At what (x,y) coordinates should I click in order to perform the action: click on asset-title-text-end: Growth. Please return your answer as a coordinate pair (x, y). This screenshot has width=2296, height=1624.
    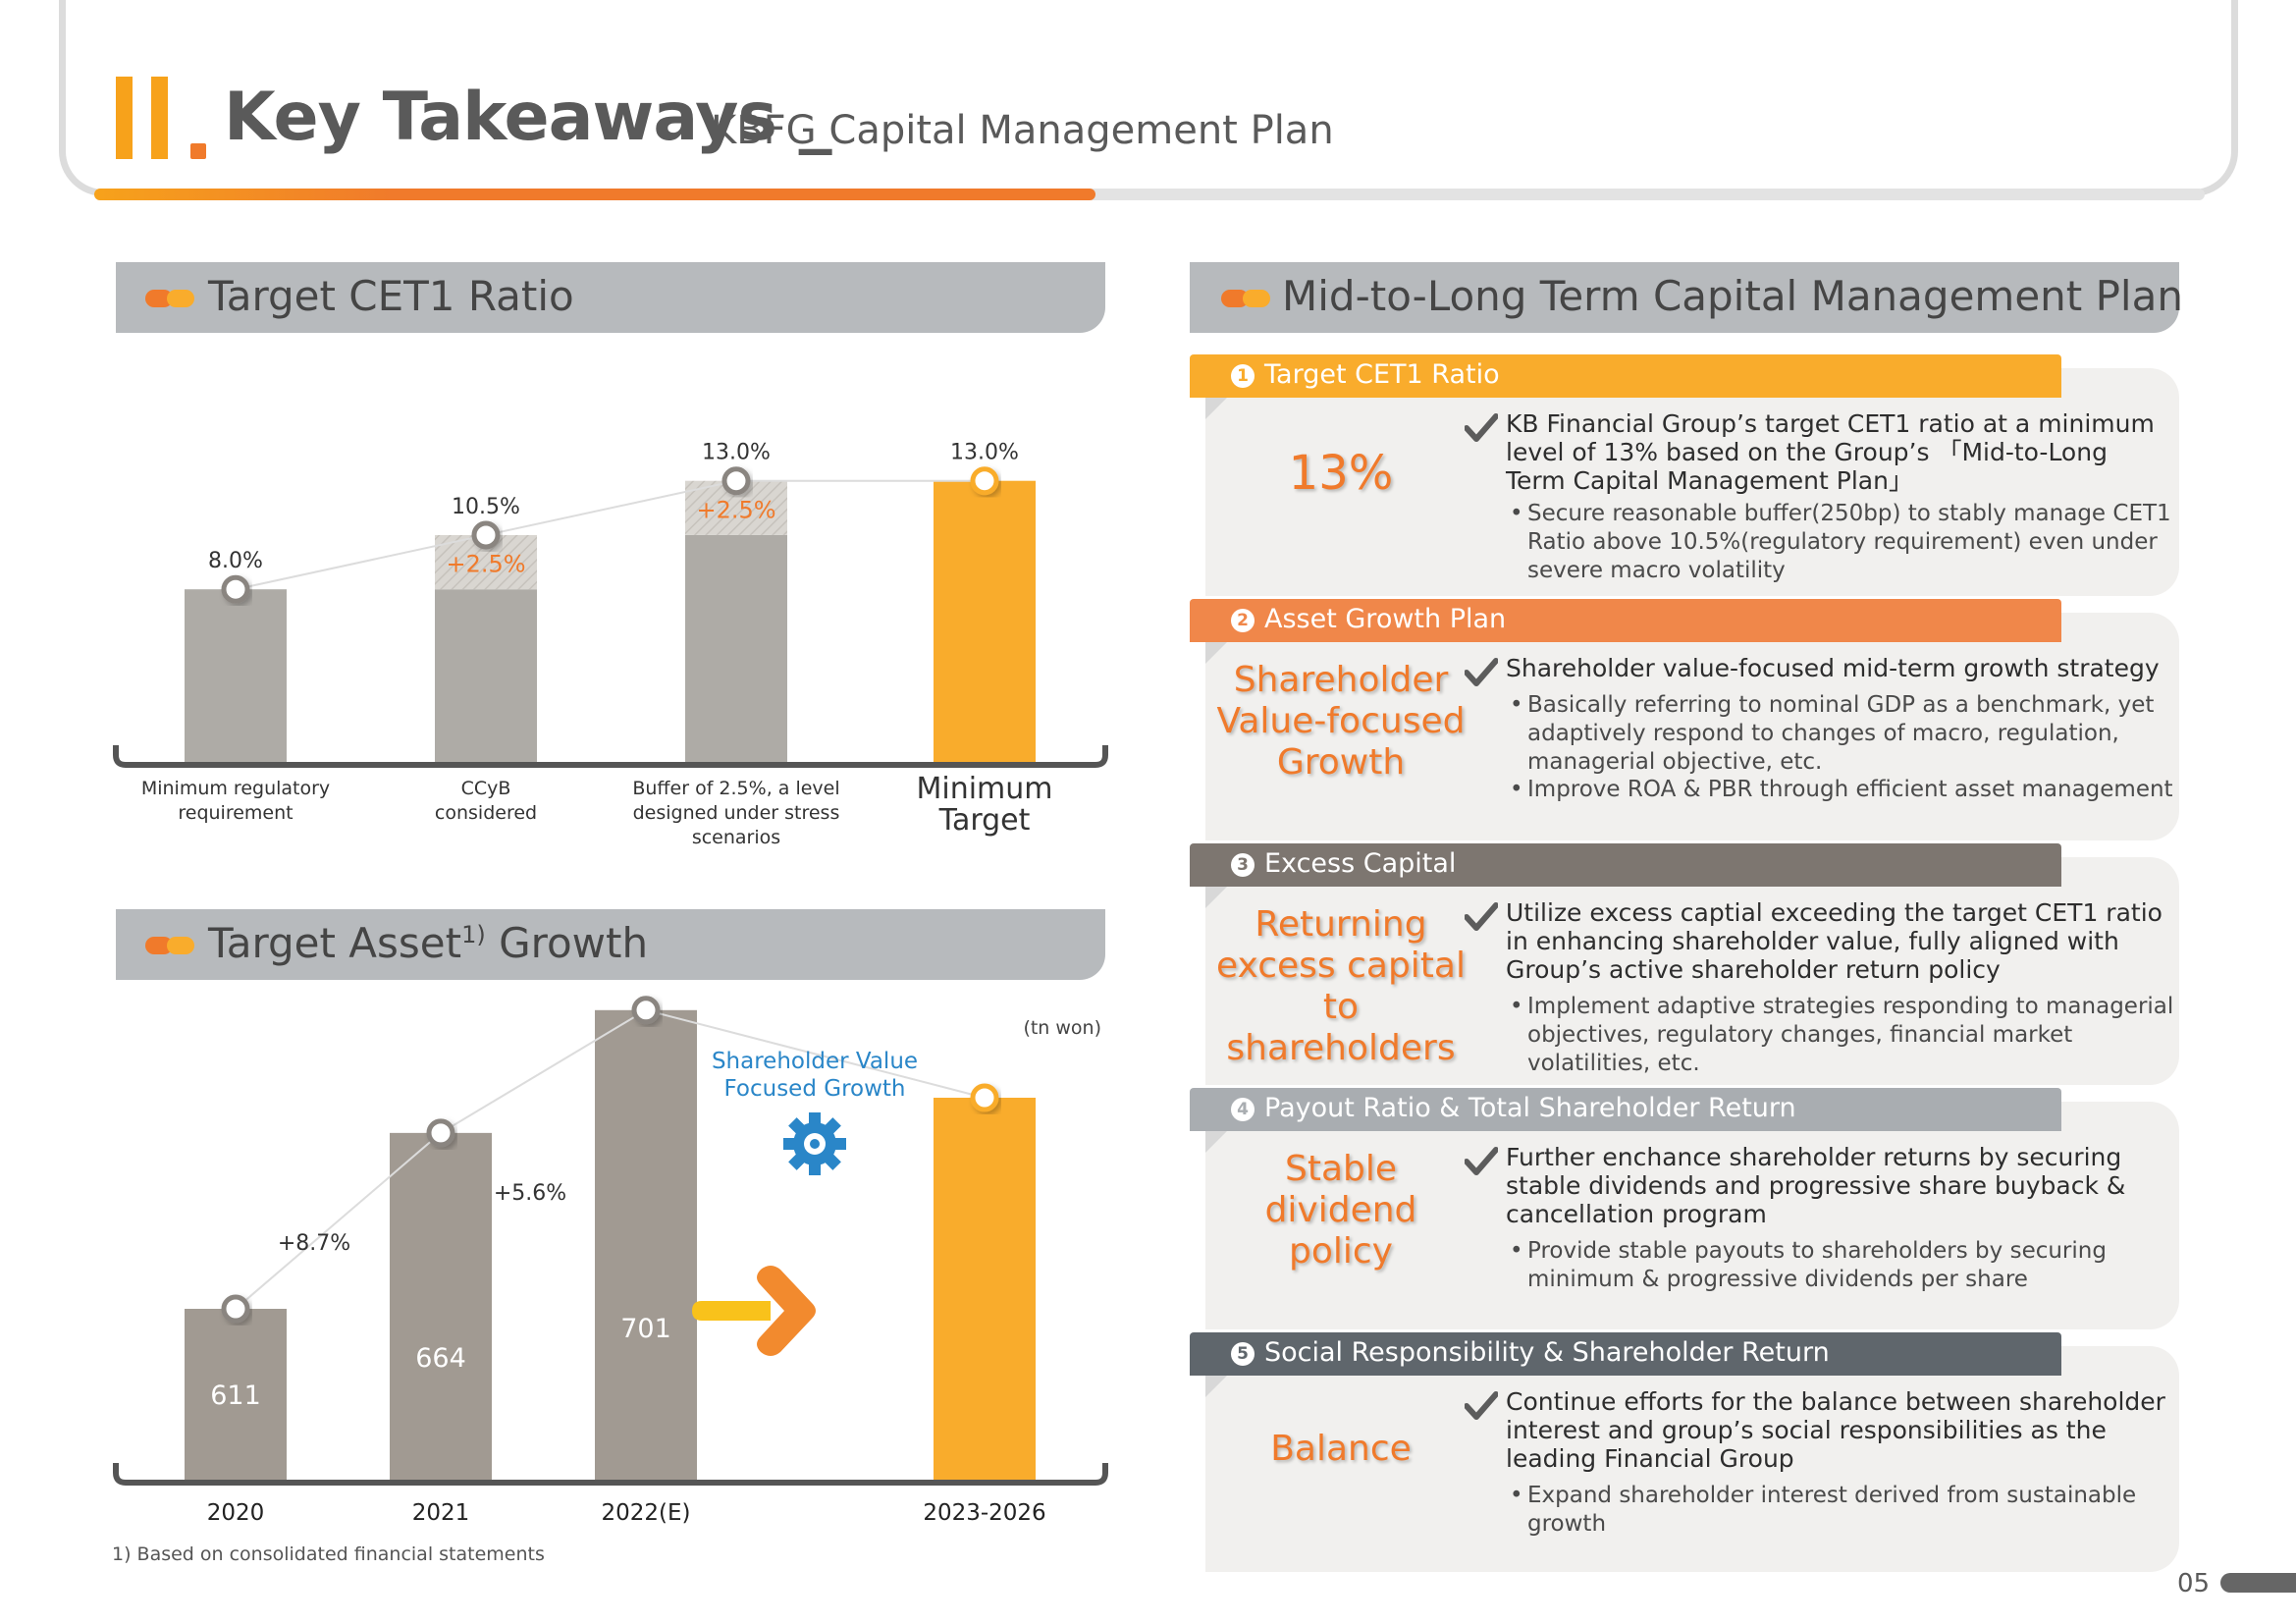
    Looking at the image, I should click on (567, 943).